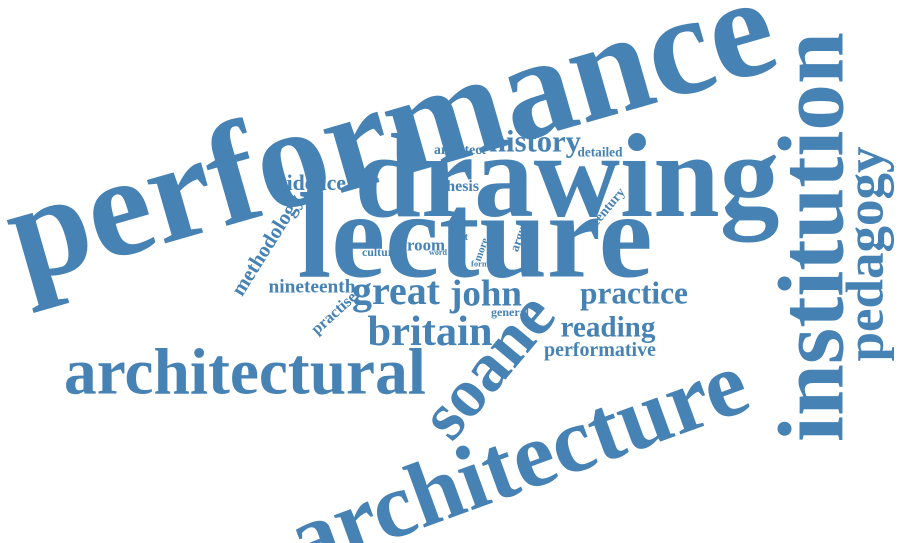 The image size is (900, 543). I want to click on word-last: last, so click(456, 229).